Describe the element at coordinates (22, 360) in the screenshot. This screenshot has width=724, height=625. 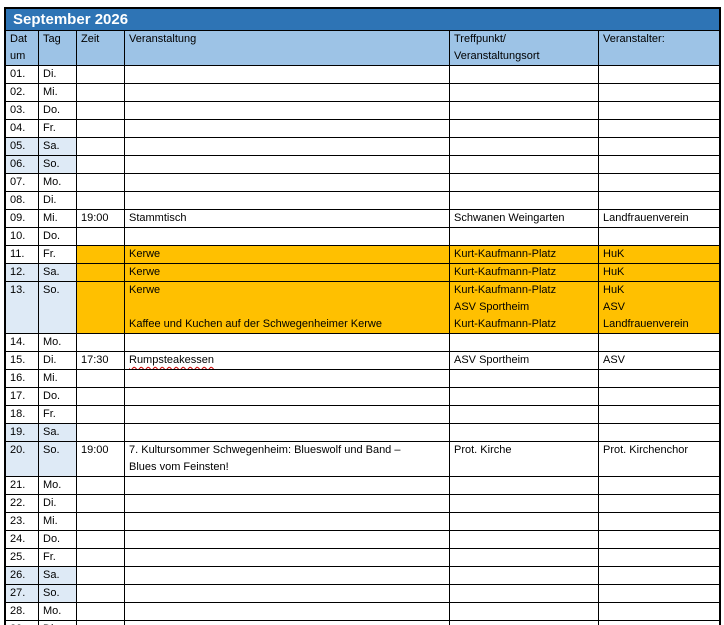
I see `date-cell: 15.` at that location.